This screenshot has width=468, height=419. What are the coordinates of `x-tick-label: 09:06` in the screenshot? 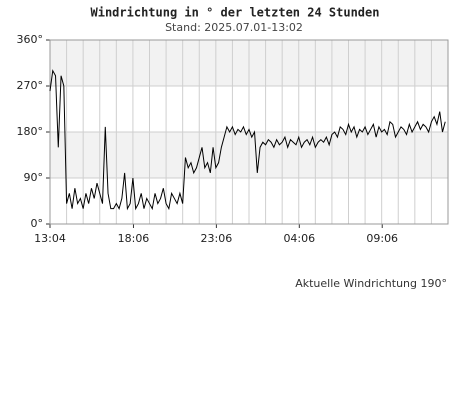 It's located at (382, 238).